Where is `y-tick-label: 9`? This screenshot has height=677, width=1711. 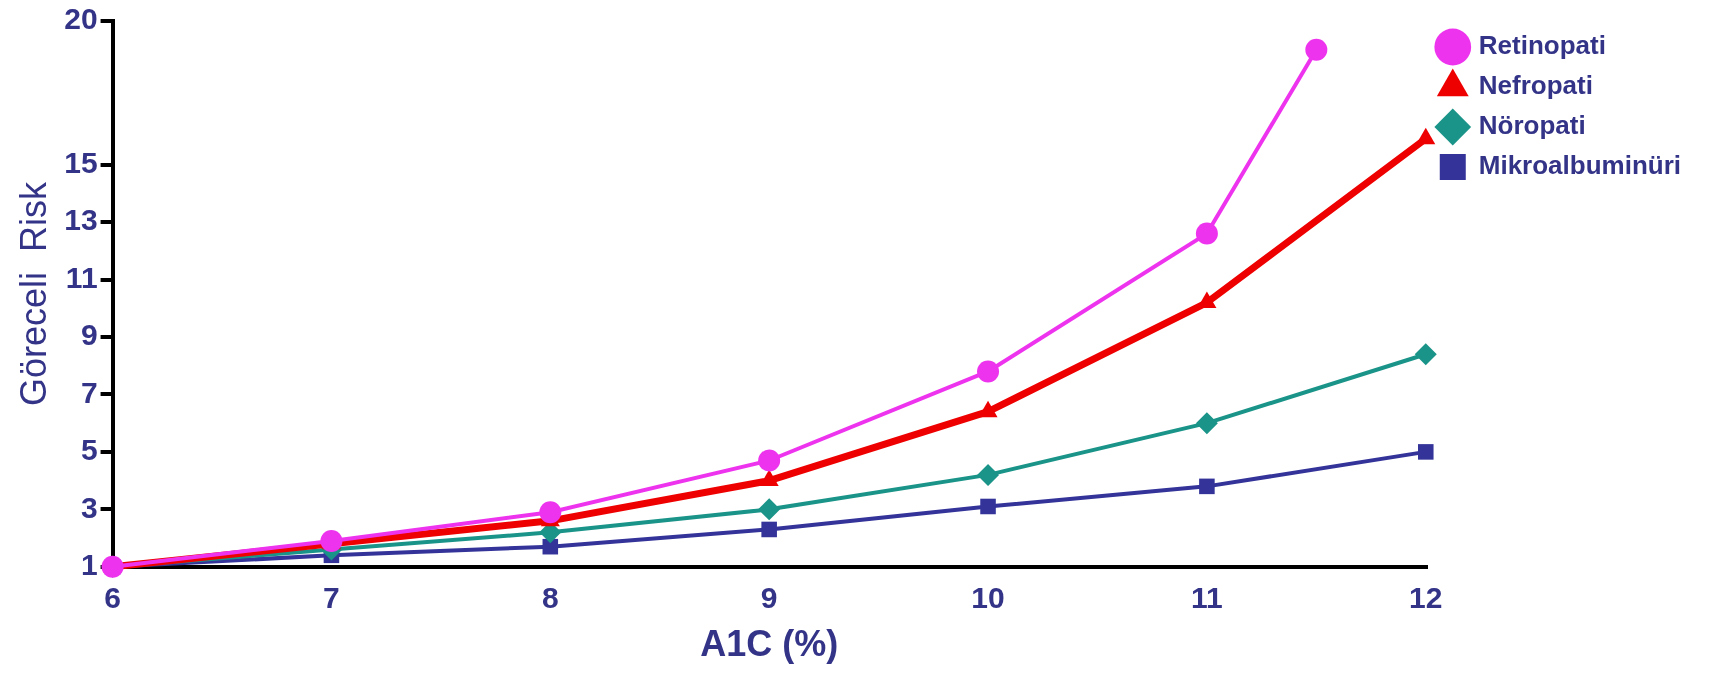
y-tick-label: 9 is located at coordinates (89, 335).